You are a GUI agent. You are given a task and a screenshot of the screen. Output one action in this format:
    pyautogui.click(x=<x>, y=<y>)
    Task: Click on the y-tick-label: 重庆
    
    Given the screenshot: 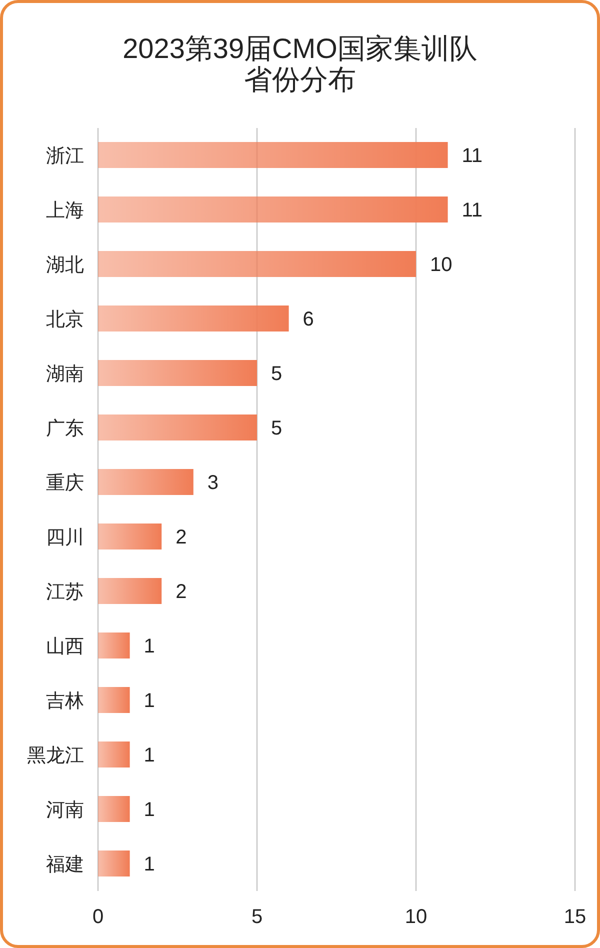 What is the action you would take?
    pyautogui.click(x=65, y=483)
    